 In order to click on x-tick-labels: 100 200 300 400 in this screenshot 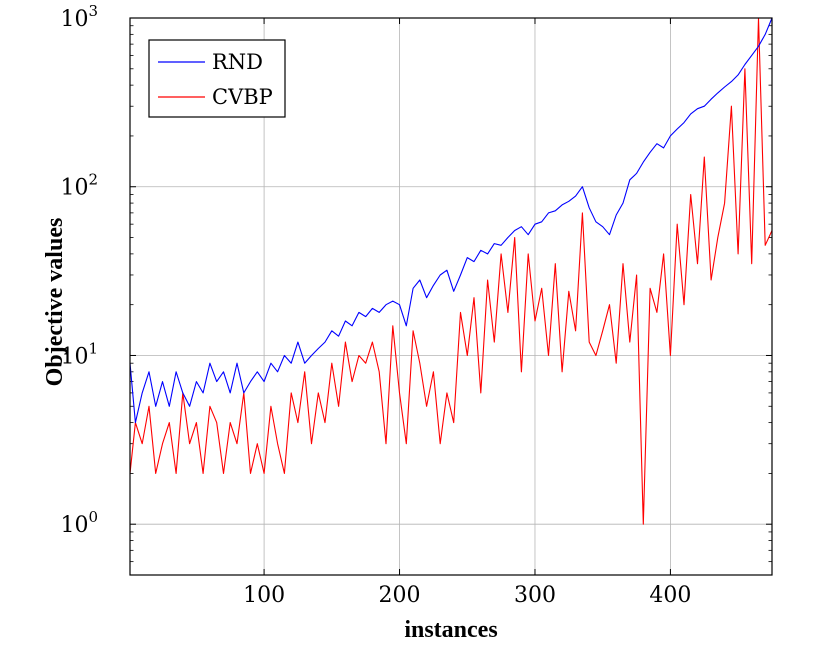, I will do `click(467, 595)`.